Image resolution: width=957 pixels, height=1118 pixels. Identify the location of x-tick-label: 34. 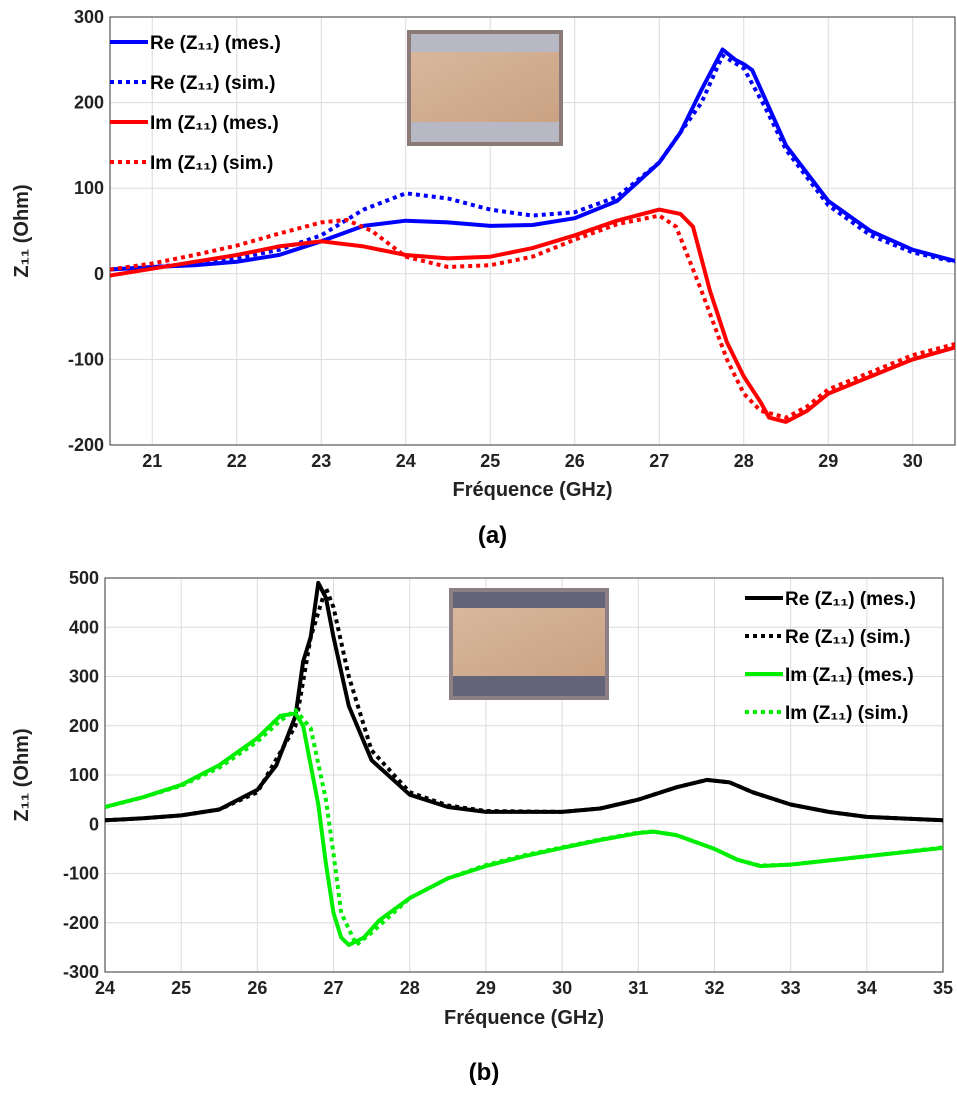
(867, 988).